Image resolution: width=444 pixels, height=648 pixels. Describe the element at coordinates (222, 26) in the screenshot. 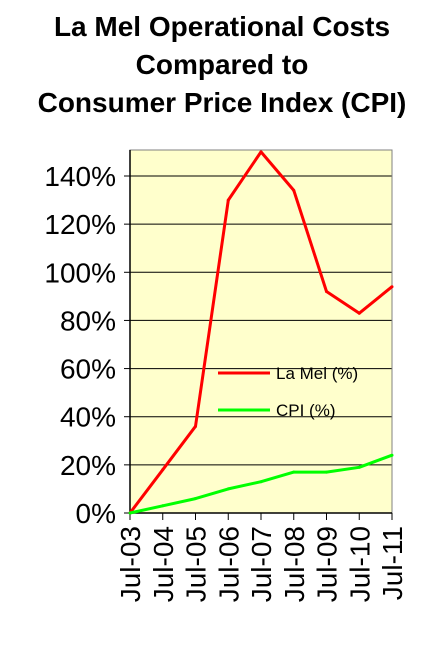

I see `chart-title-line-1: La Mel Operational Costs` at that location.